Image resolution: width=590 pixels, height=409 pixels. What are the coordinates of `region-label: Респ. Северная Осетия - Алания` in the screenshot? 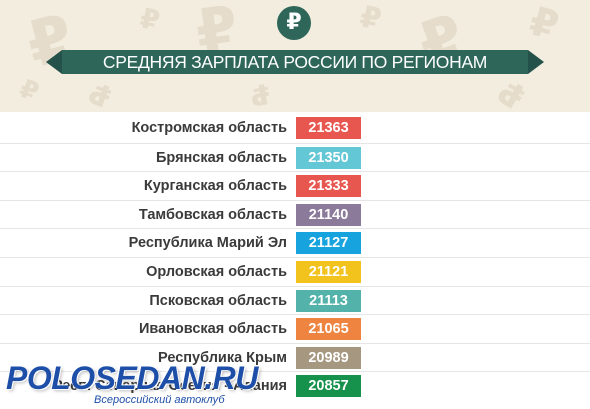 It's located at (169, 386).